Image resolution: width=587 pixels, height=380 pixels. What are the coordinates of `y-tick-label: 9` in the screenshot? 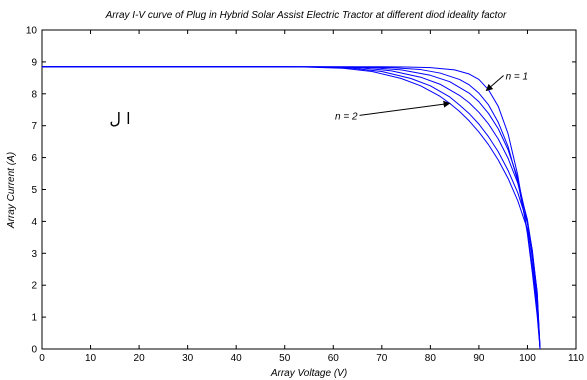 It's located at (34, 62).